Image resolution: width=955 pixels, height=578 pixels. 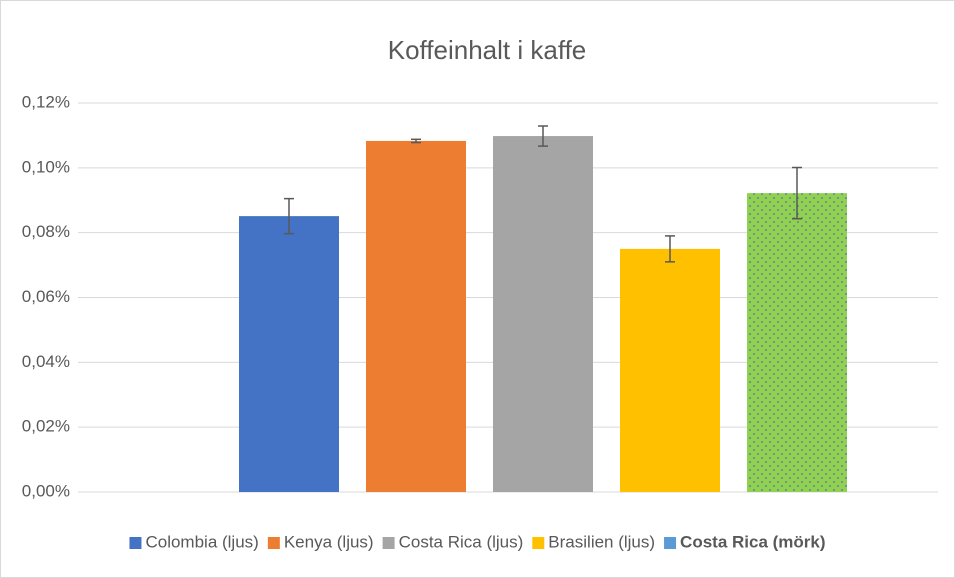 What do you see at coordinates (752, 541) in the screenshot?
I see `legend-label: Costa Rica (mörk)` at bounding box center [752, 541].